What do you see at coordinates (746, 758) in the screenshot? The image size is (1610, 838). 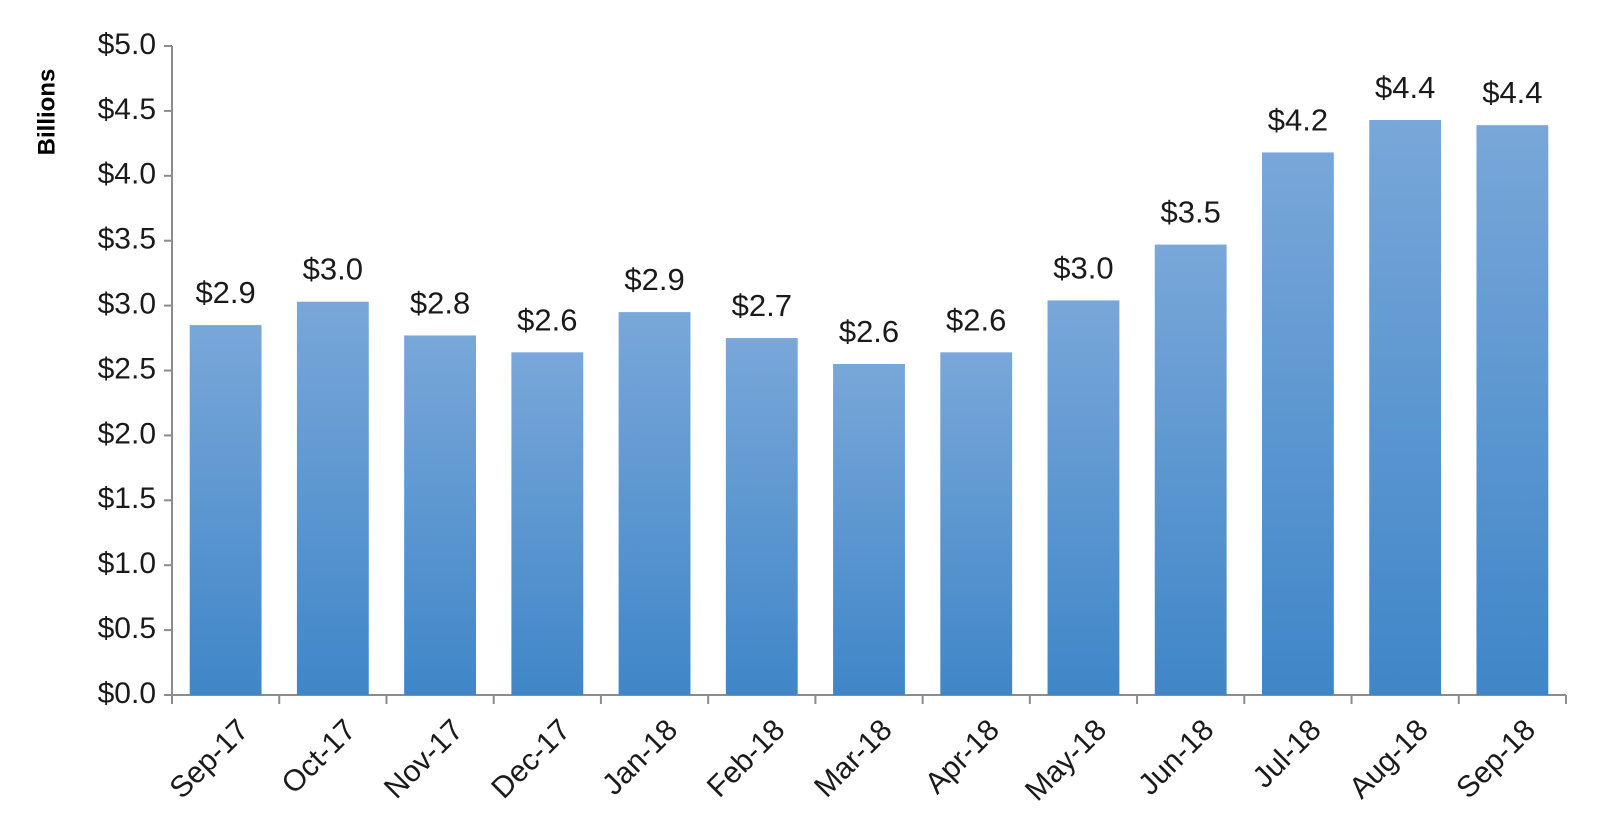 I see `x-tick-label: Feb-18` at bounding box center [746, 758].